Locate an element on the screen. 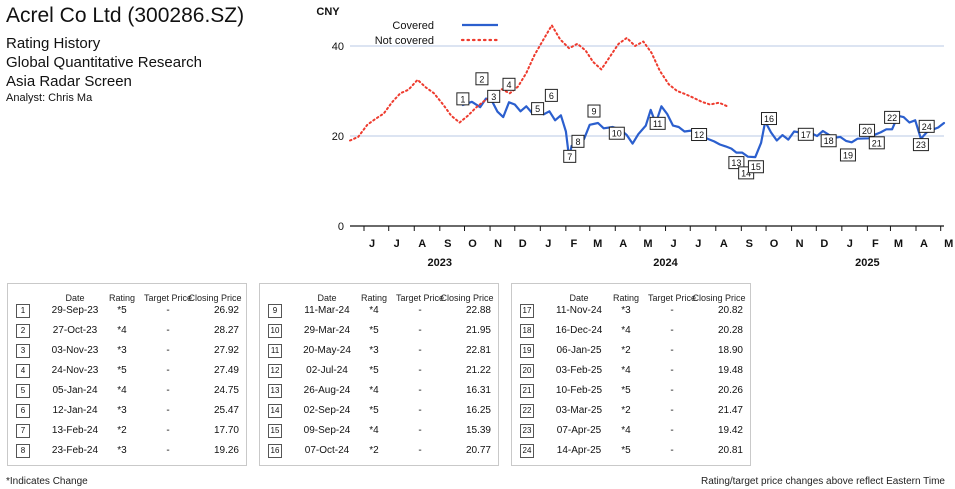  row-number-badge: 19 is located at coordinates (527, 351).